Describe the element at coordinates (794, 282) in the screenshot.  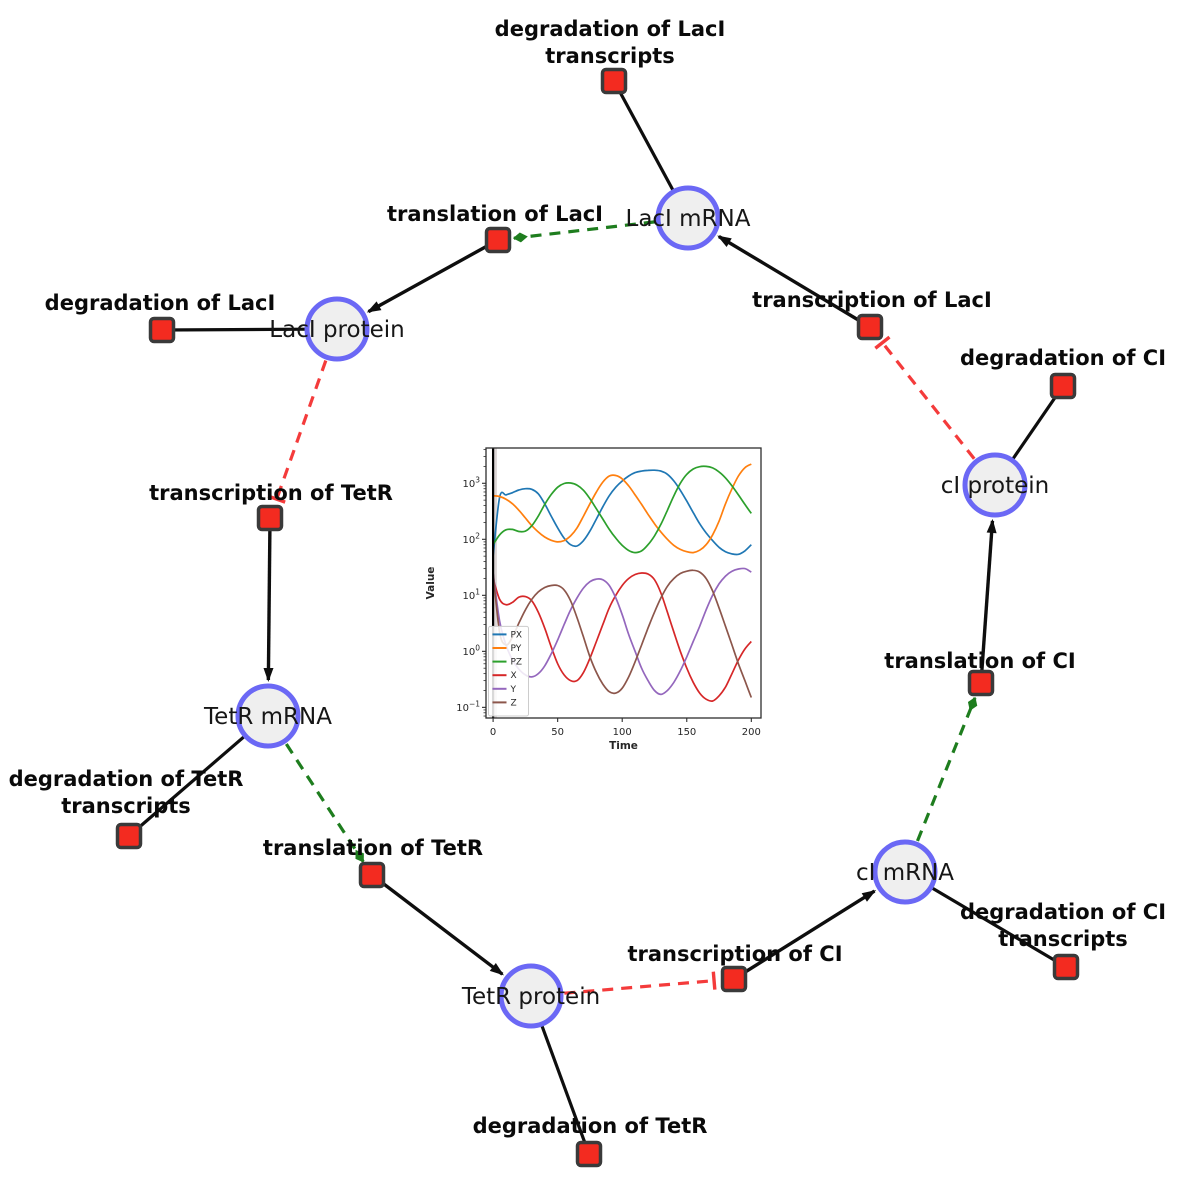
I see `edge-production-tc_laci-laci_mrna` at that location.